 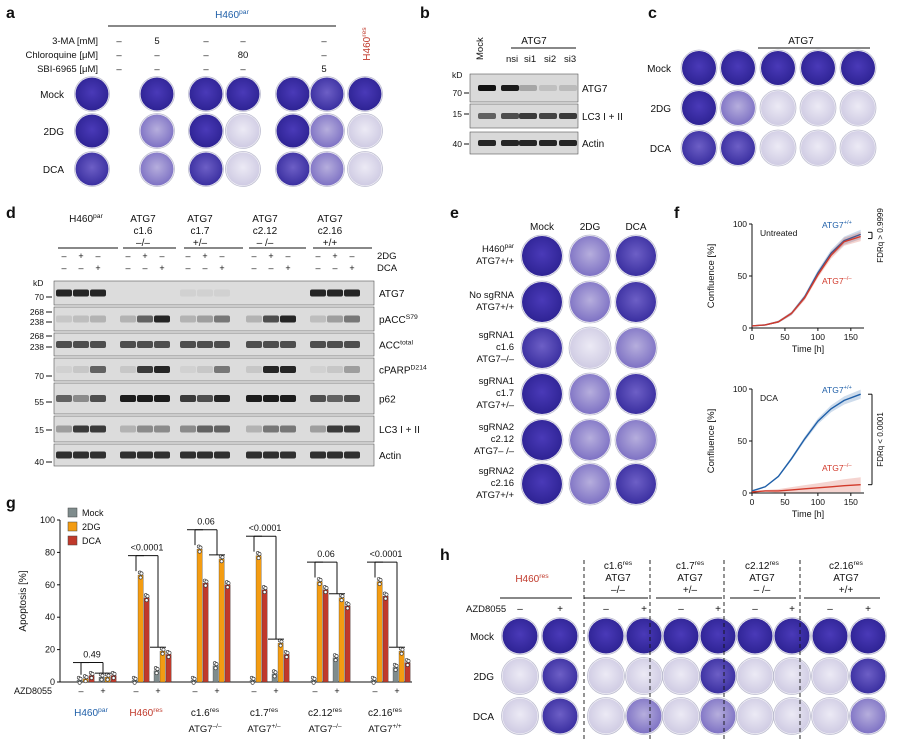 What do you see at coordinates (143, 243) in the screenshot?
I see `panel-d-group-geno: –/–` at bounding box center [143, 243].